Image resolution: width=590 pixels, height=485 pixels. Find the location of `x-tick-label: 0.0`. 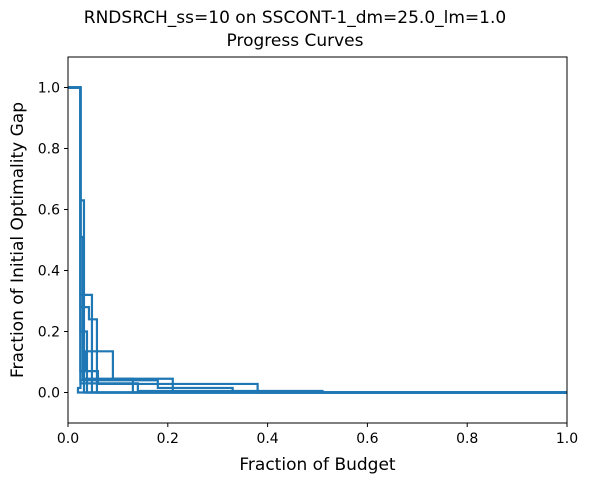

x-tick-label: 0.0 is located at coordinates (68, 439).